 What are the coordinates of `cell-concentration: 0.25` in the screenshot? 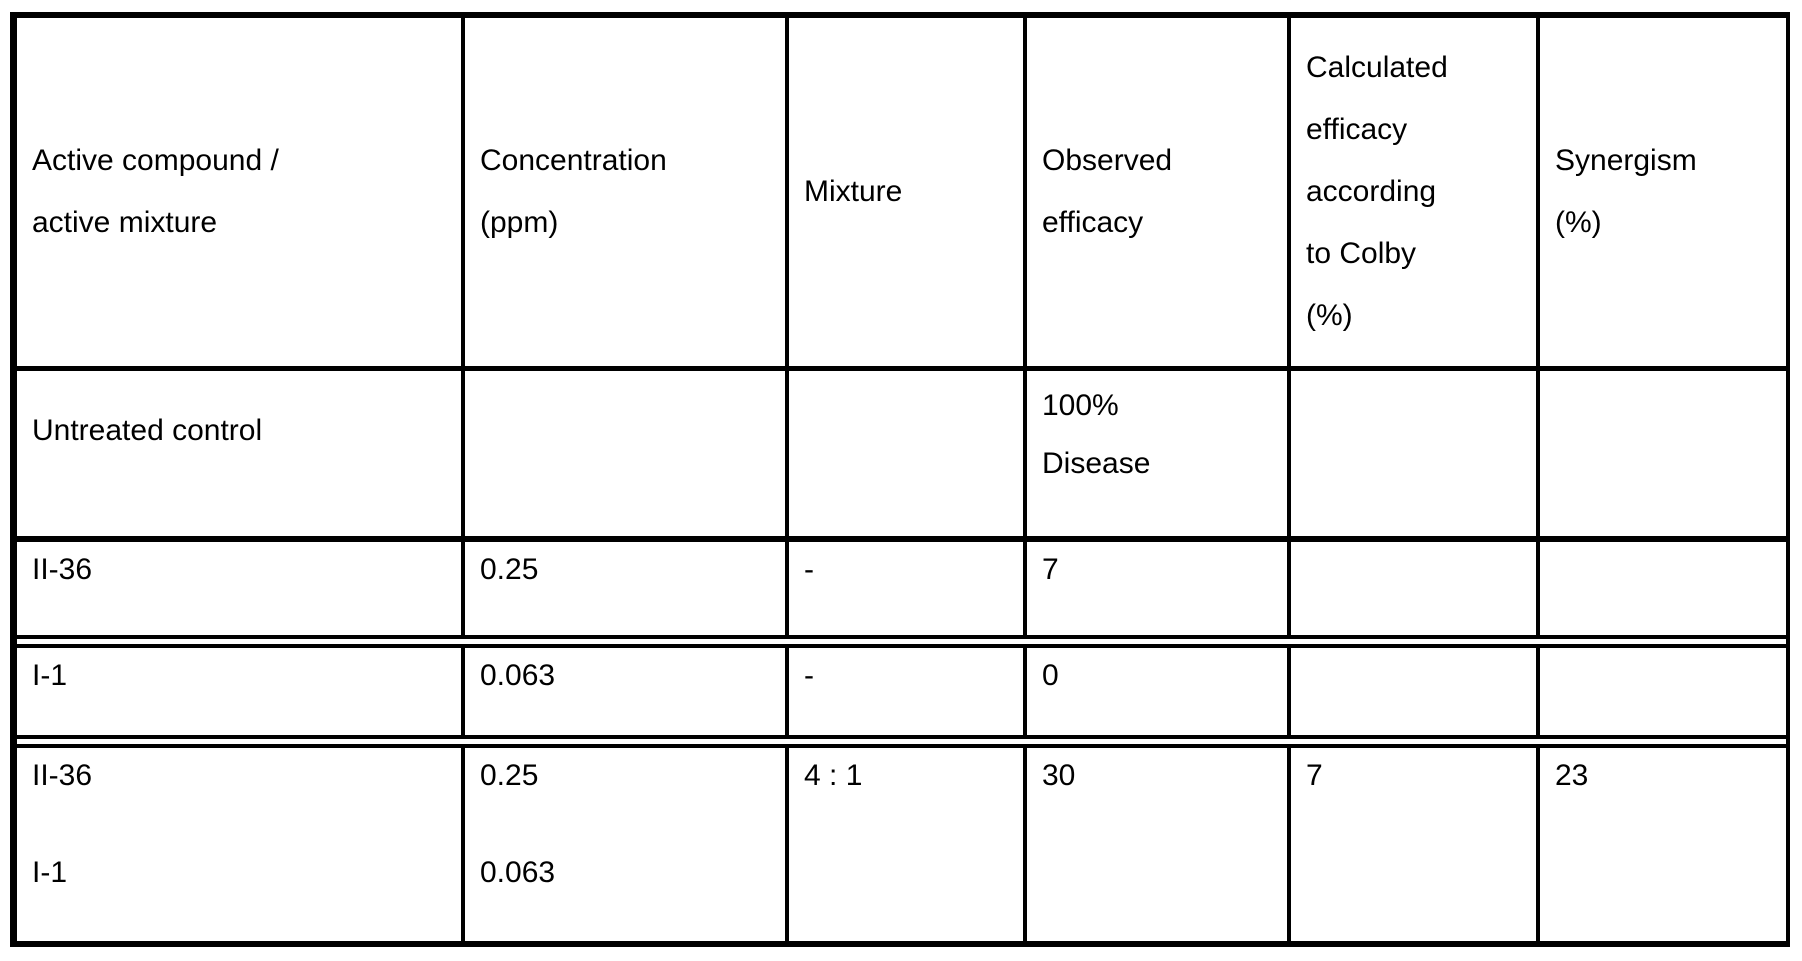 It's located at (625, 589).